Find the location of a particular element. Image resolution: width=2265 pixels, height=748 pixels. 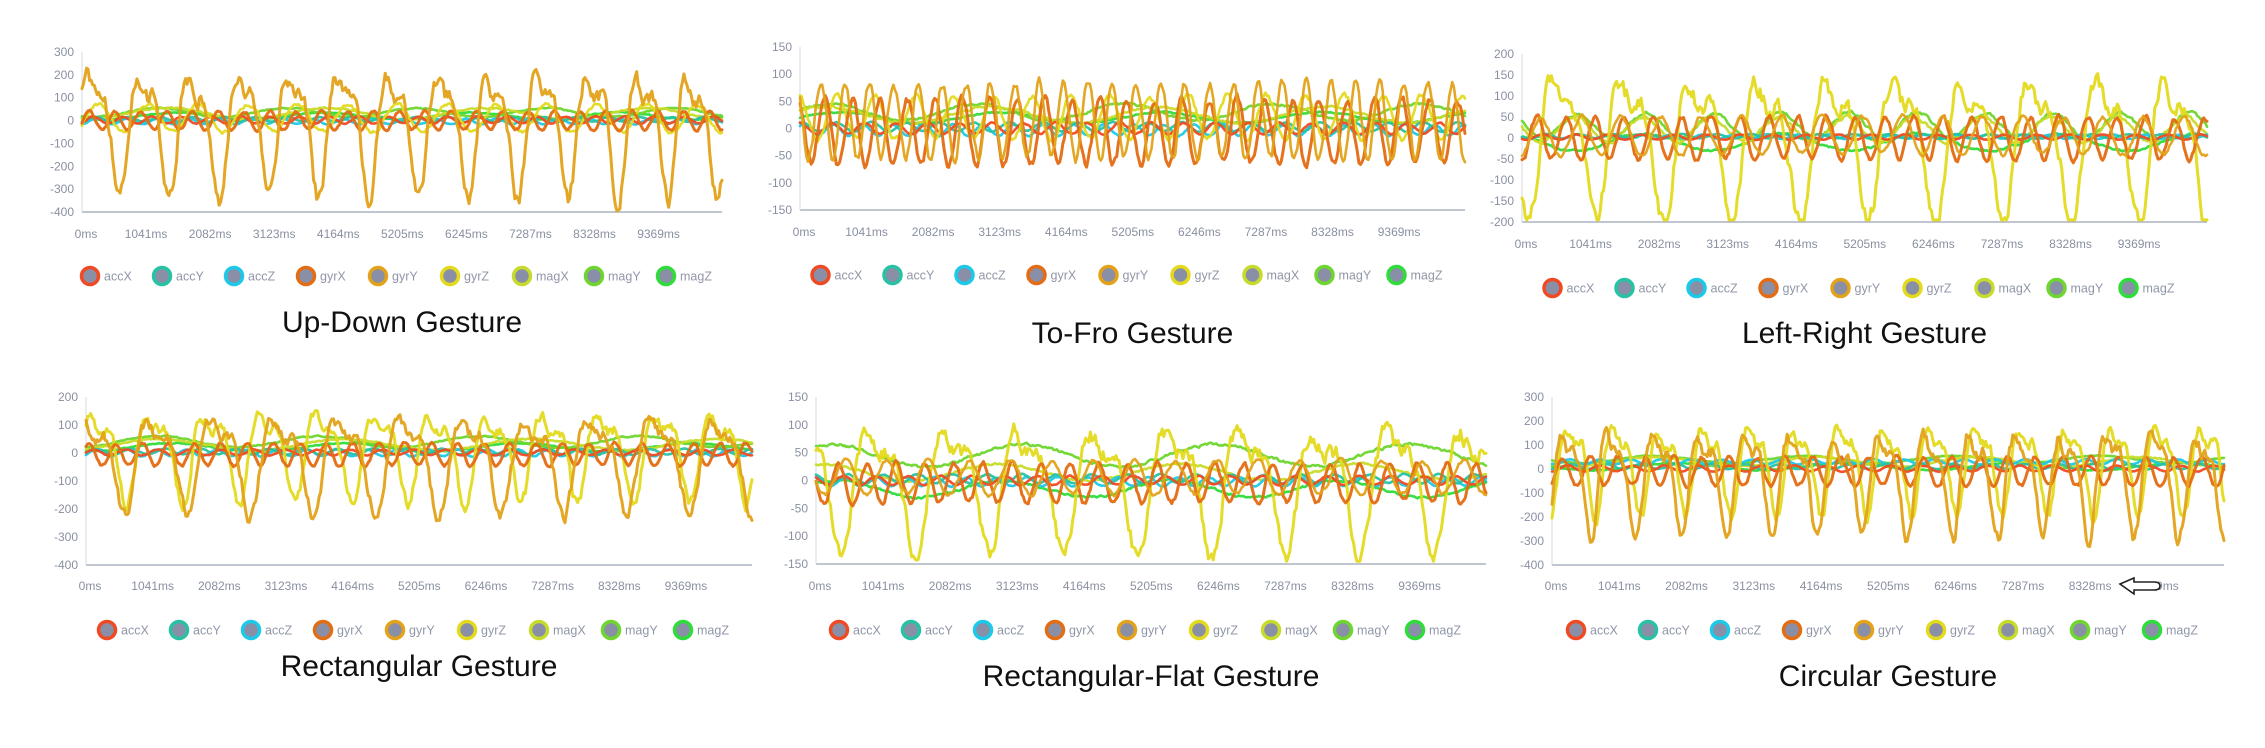

scroll-left-icon is located at coordinates (2139, 586).